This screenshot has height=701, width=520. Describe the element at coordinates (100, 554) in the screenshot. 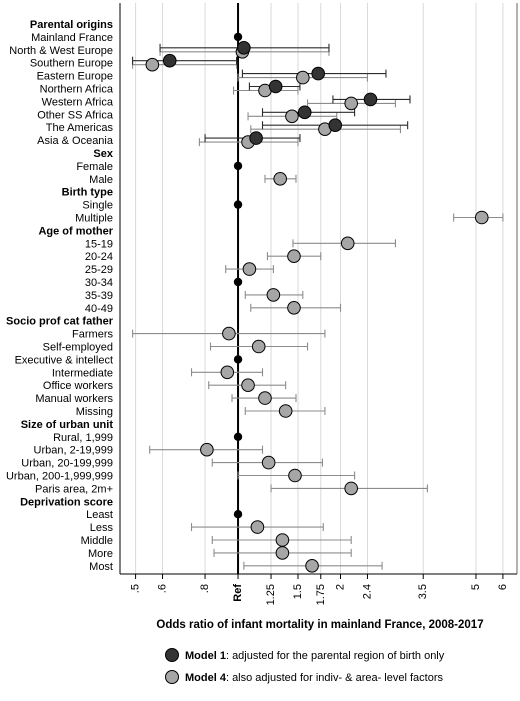

I see `row-label-more: More` at that location.